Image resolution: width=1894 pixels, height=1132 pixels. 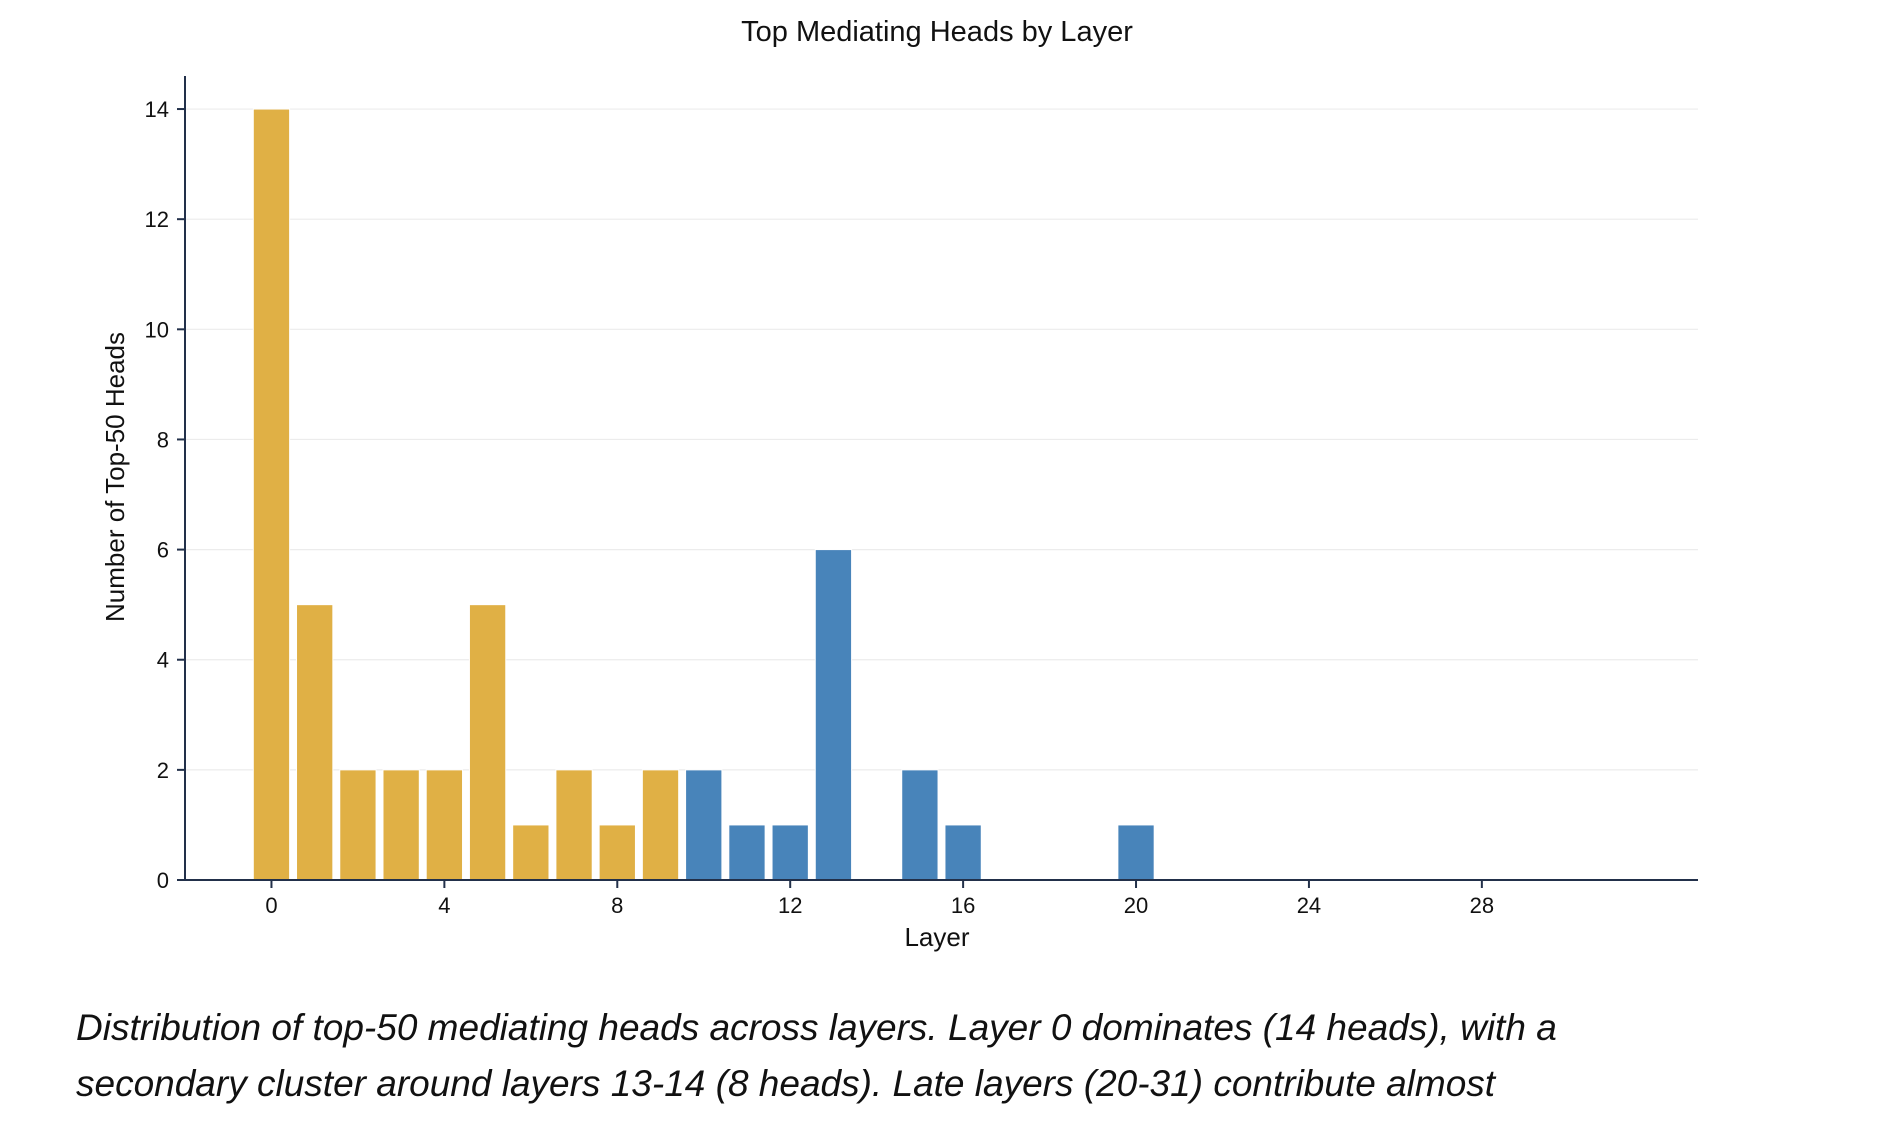 I want to click on x-tick-label-28: 28, so click(x=1482, y=905).